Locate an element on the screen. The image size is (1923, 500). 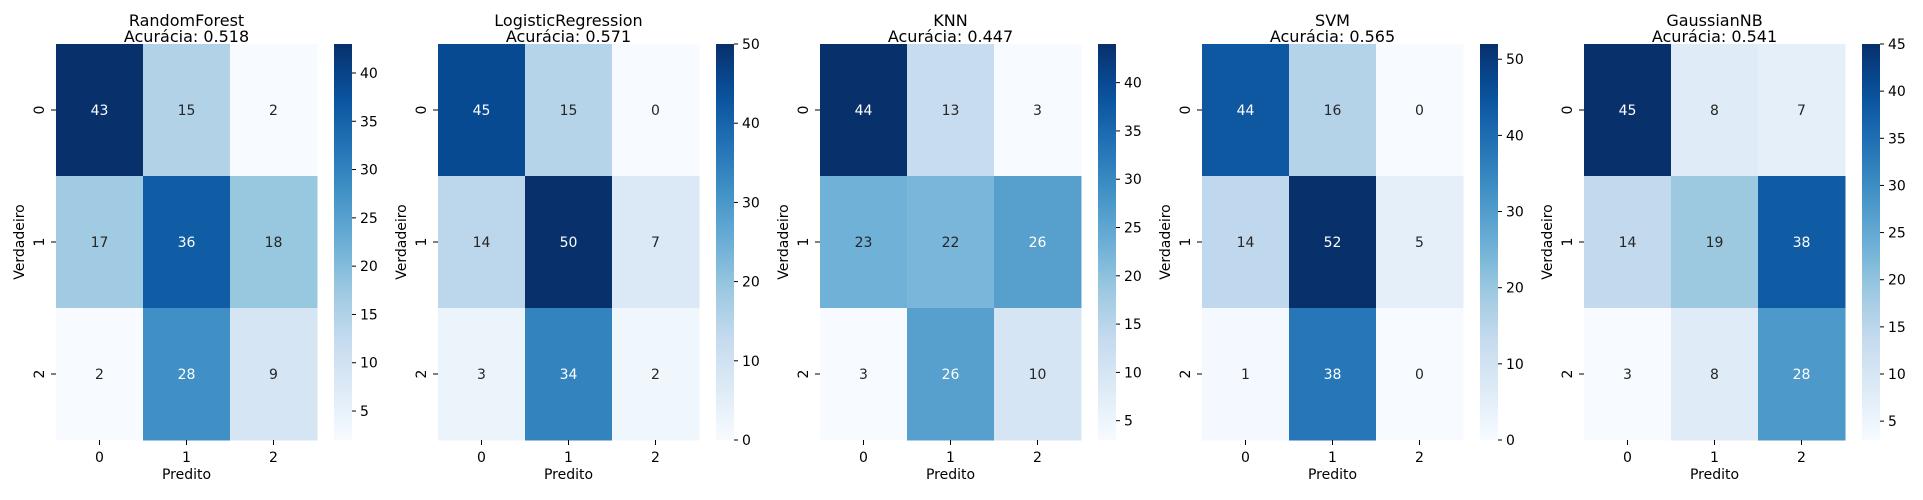
chart-title-line: Acurácia: 0.565 is located at coordinates (1332, 36).